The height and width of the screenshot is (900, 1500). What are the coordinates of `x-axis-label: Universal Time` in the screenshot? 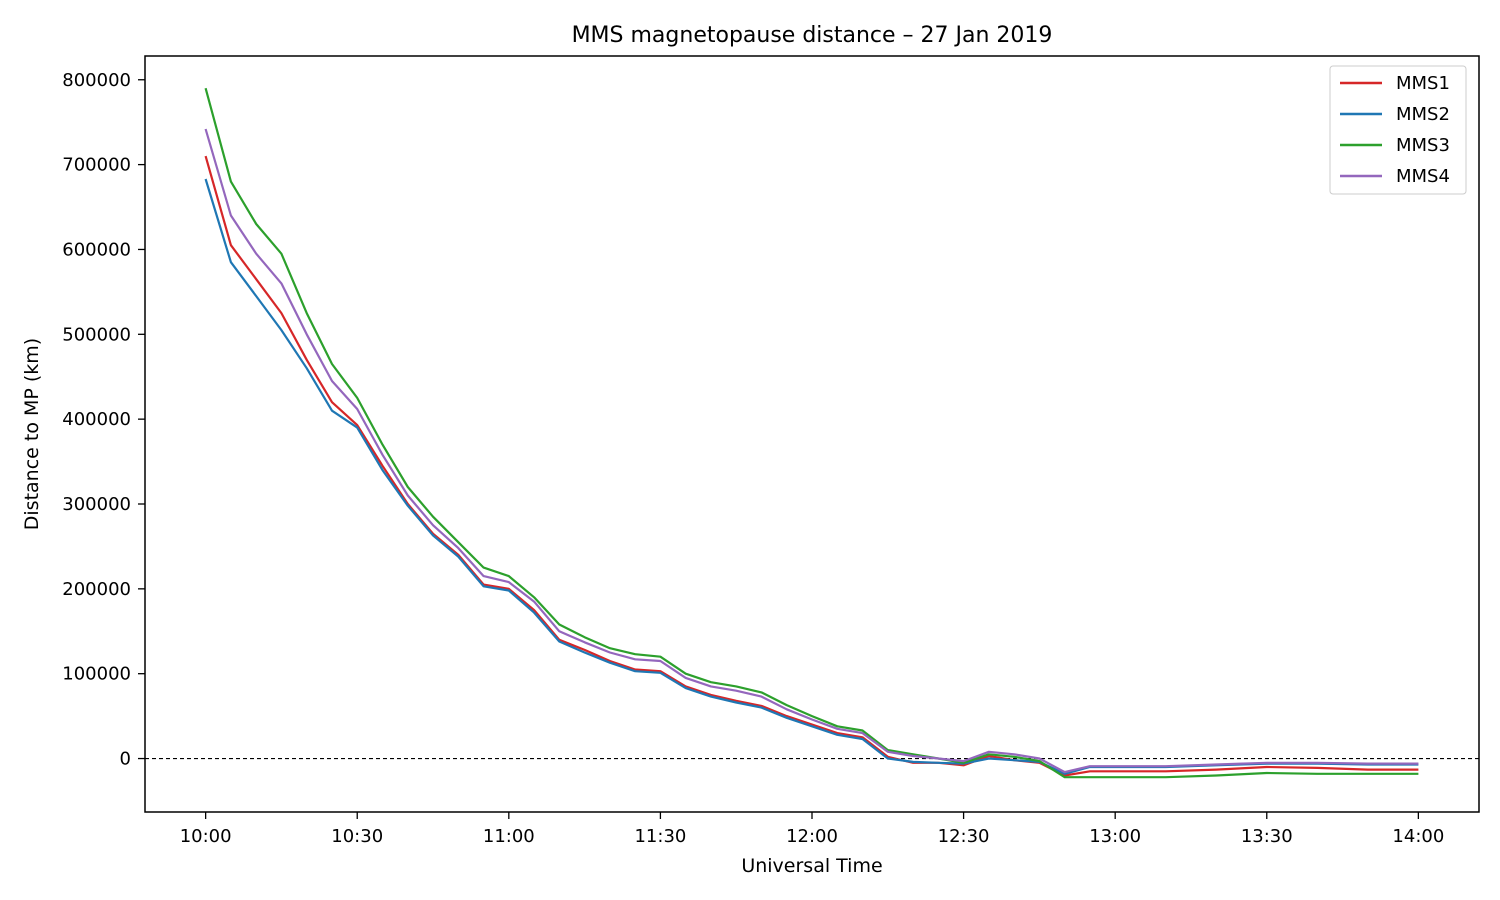 It's located at (811, 866).